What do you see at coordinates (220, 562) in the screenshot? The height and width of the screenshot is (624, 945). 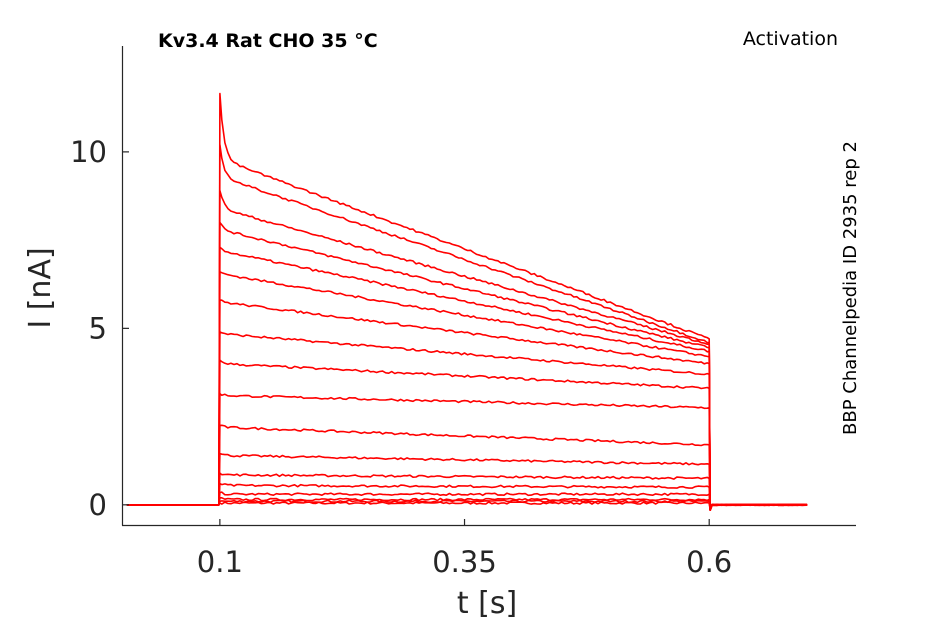 I see `x-tick-label: 0.1` at bounding box center [220, 562].